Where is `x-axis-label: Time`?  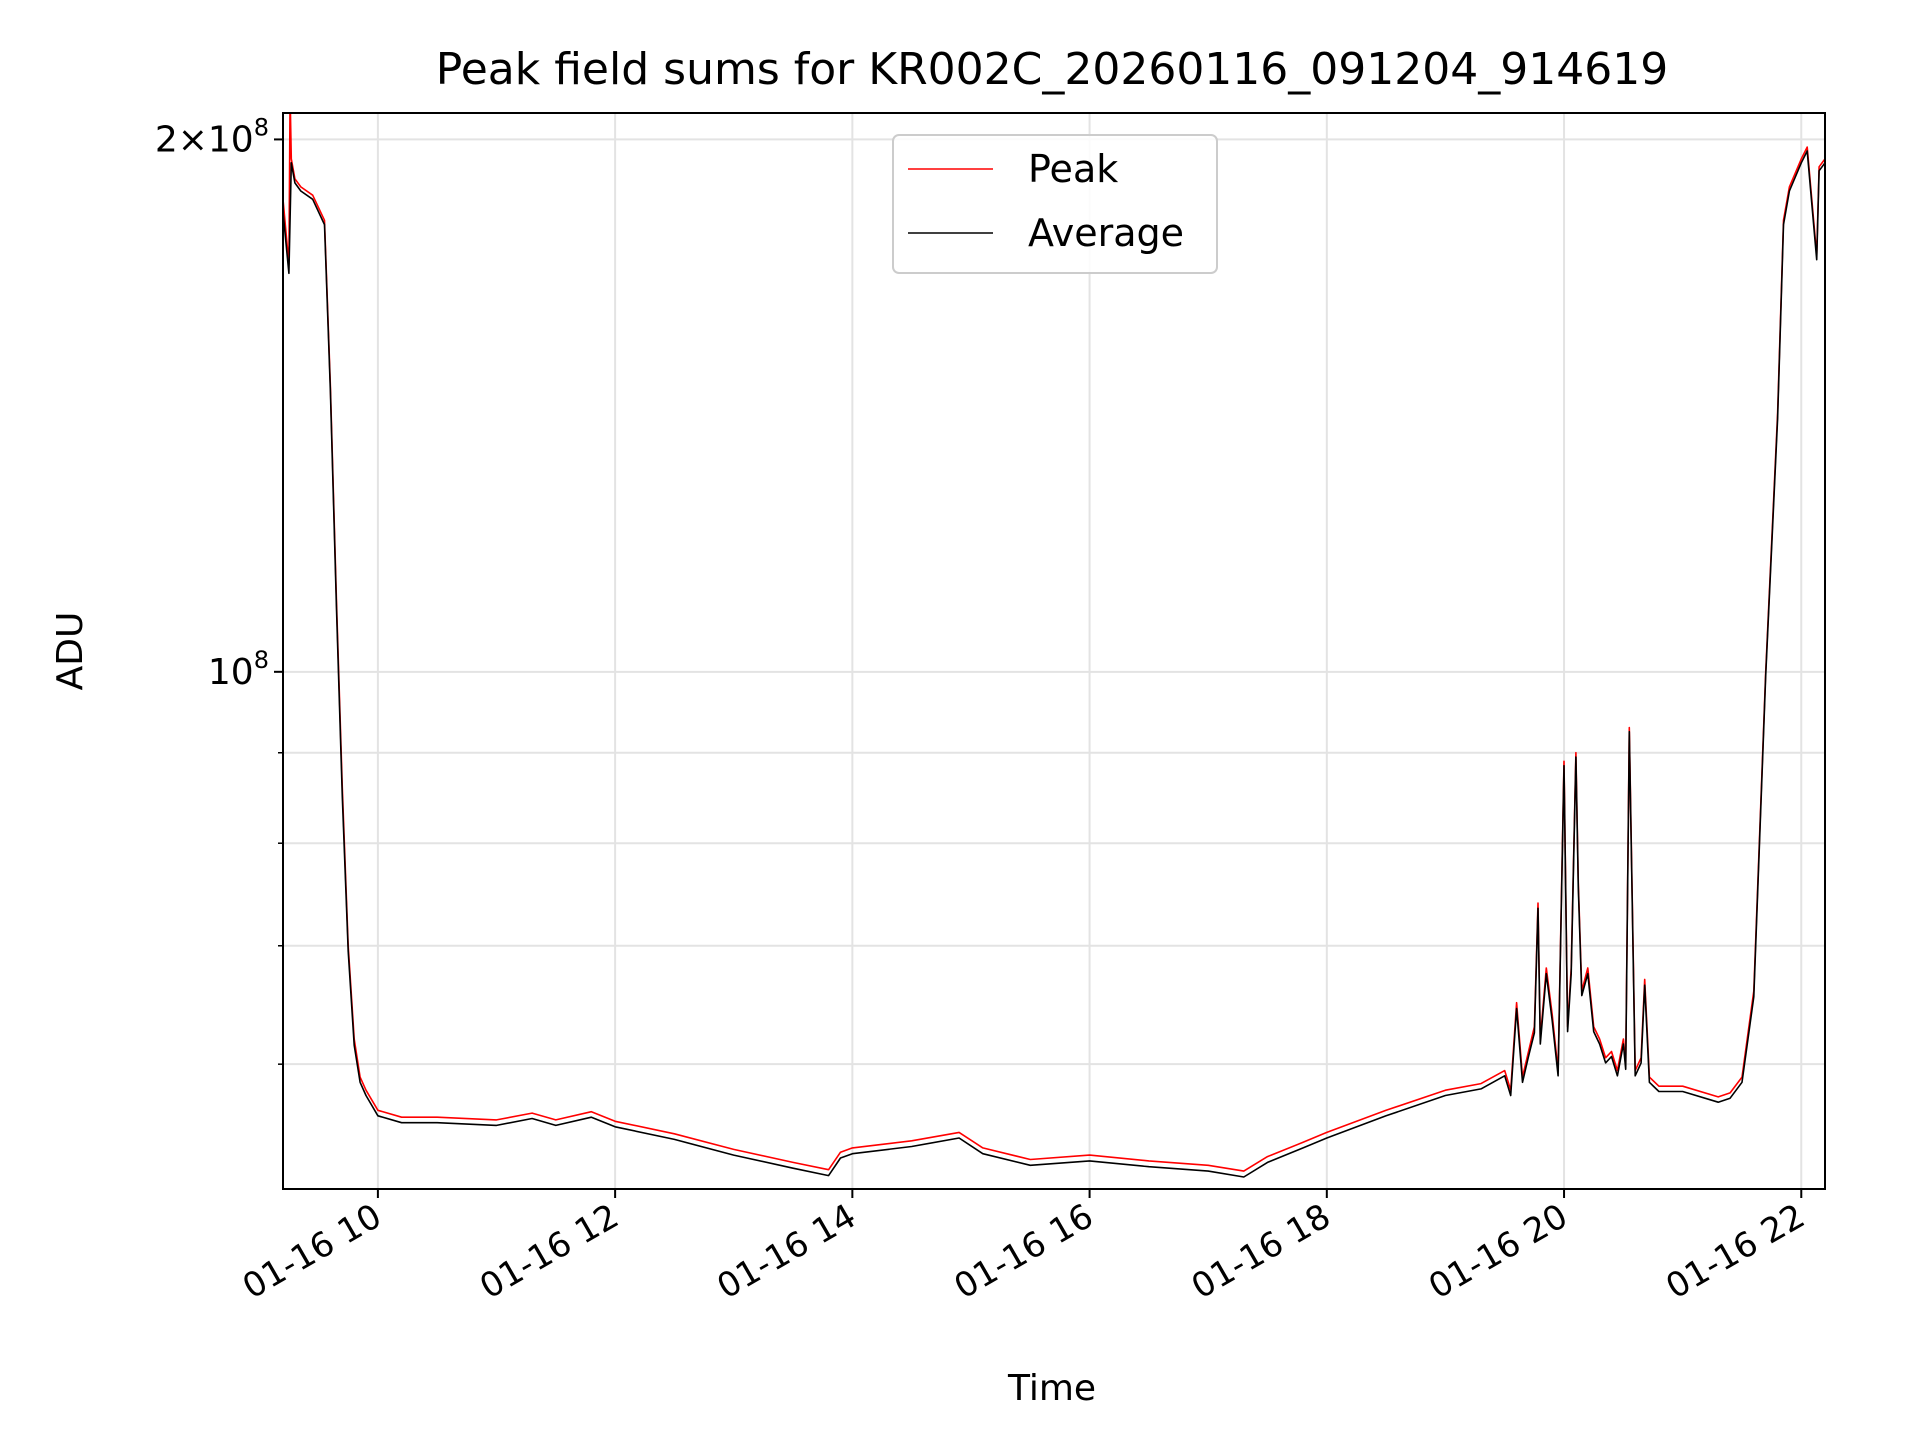 x-axis-label: Time is located at coordinates (1051, 1388).